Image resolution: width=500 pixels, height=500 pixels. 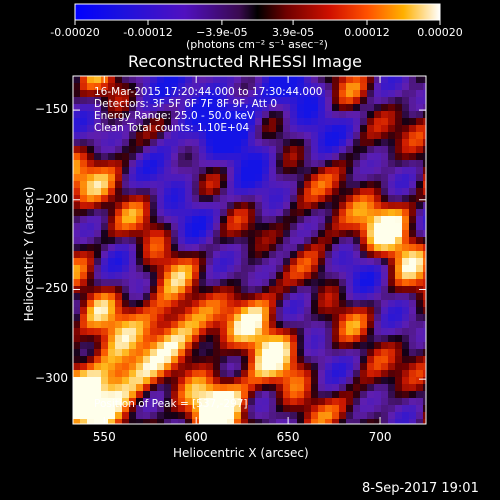 What do you see at coordinates (75, 32) in the screenshot?
I see `colorbar-tick-label: -0.00020` at bounding box center [75, 32].